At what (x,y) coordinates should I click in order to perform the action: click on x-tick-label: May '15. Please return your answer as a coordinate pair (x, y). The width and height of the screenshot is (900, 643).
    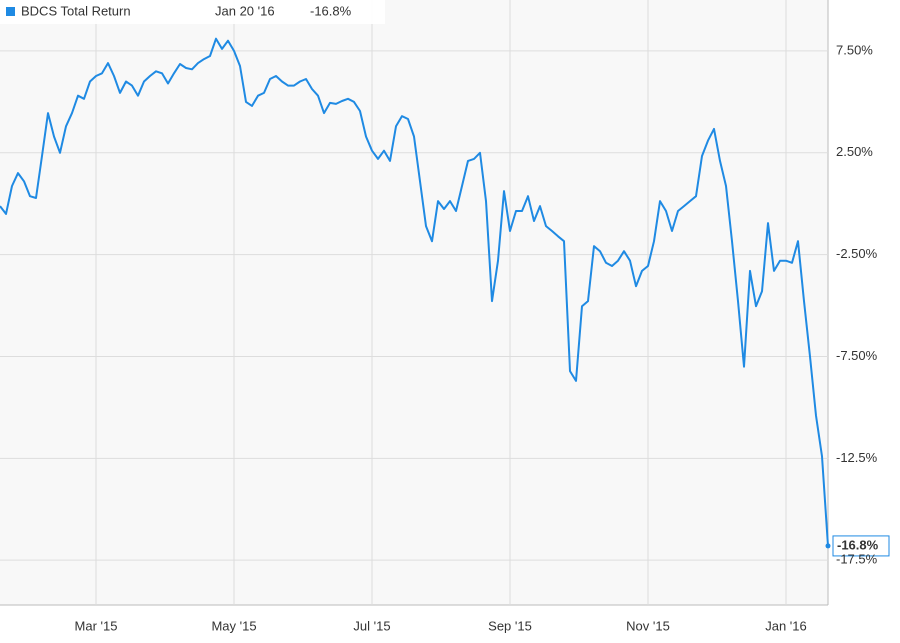
    Looking at the image, I should click on (233, 625).